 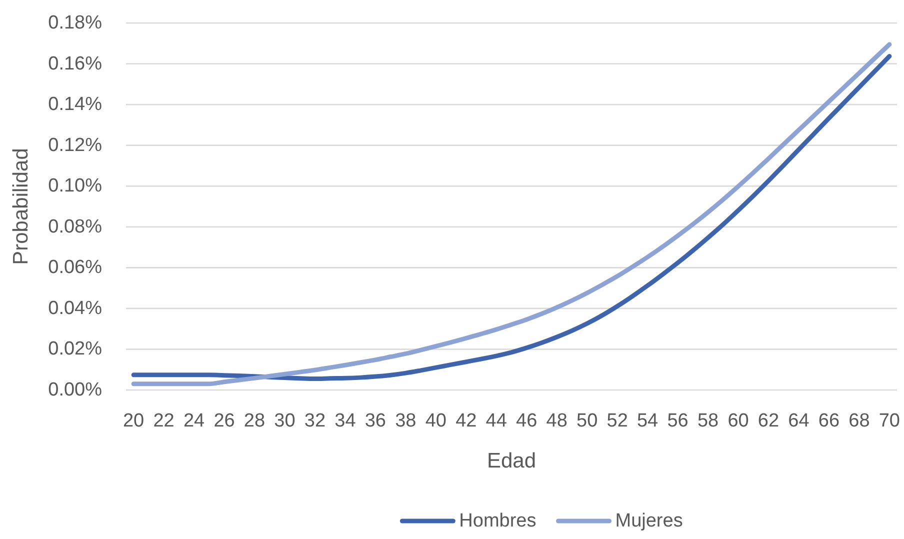 What do you see at coordinates (285, 421) in the screenshot?
I see `x-tick-label: 30` at bounding box center [285, 421].